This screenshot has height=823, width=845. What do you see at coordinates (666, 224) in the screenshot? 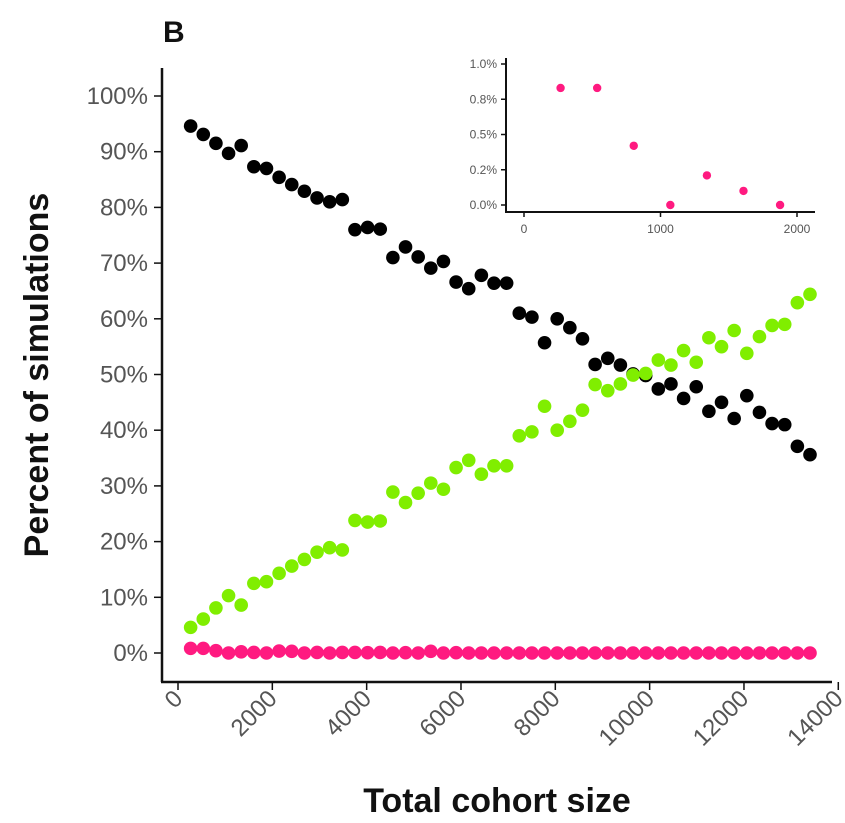
I see `inset-x-ticks: 0 1000 2000` at bounding box center [666, 224].